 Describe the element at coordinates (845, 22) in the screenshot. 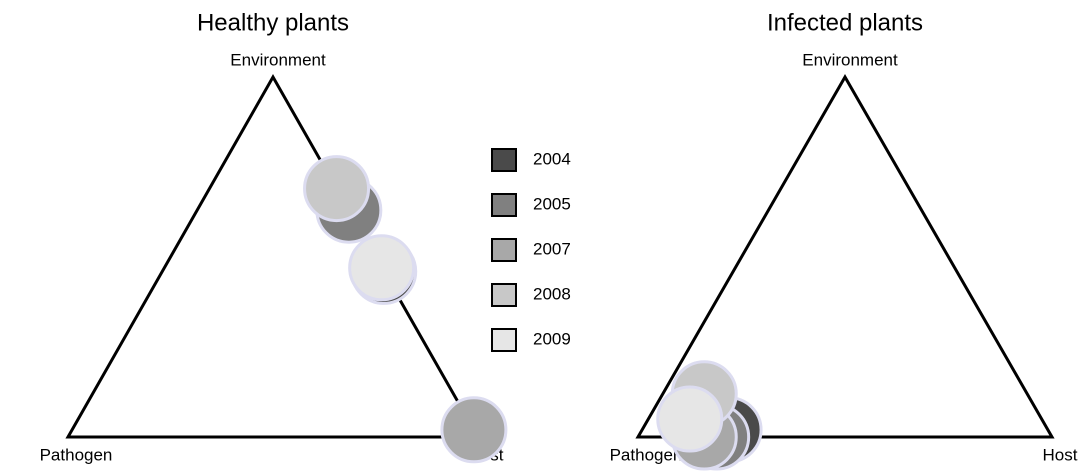

I see `chart-title: Infected plants` at that location.